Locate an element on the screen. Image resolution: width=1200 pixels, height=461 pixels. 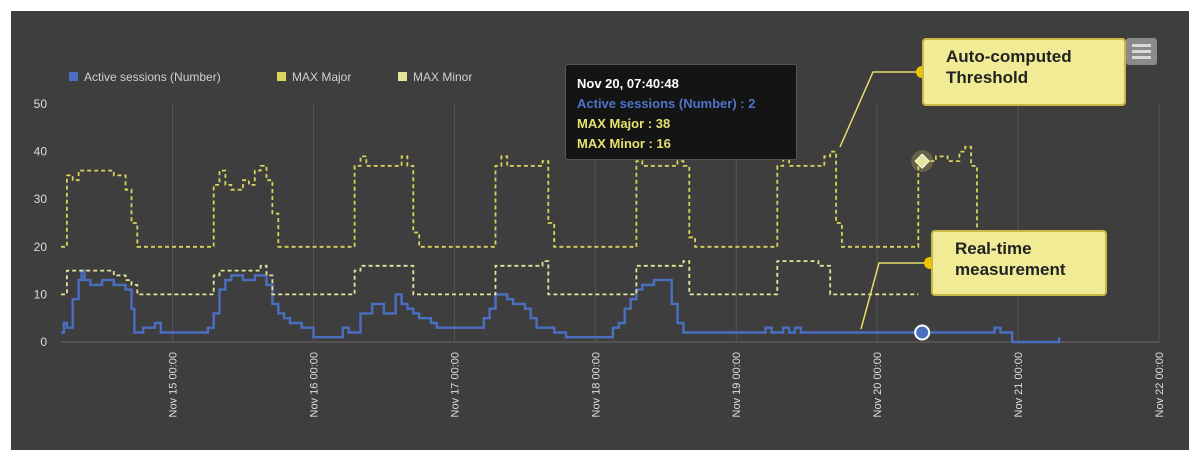
hamburger-icon is located at coordinates (1141, 51).